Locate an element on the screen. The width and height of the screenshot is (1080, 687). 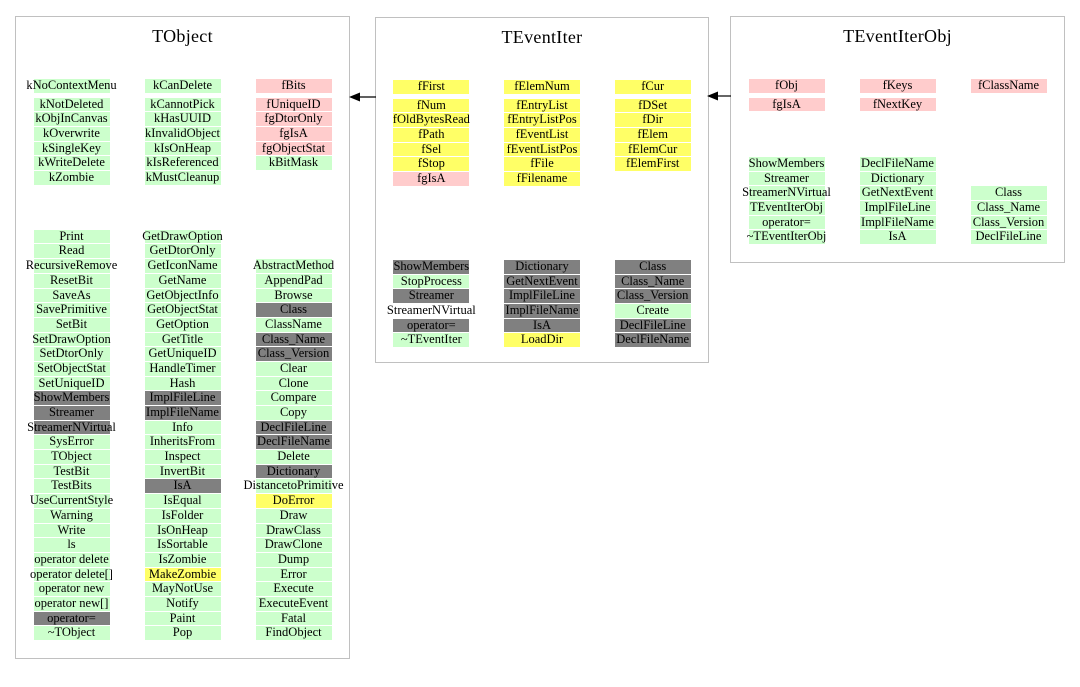
member-method: IsEqual is located at coordinates (182, 500).